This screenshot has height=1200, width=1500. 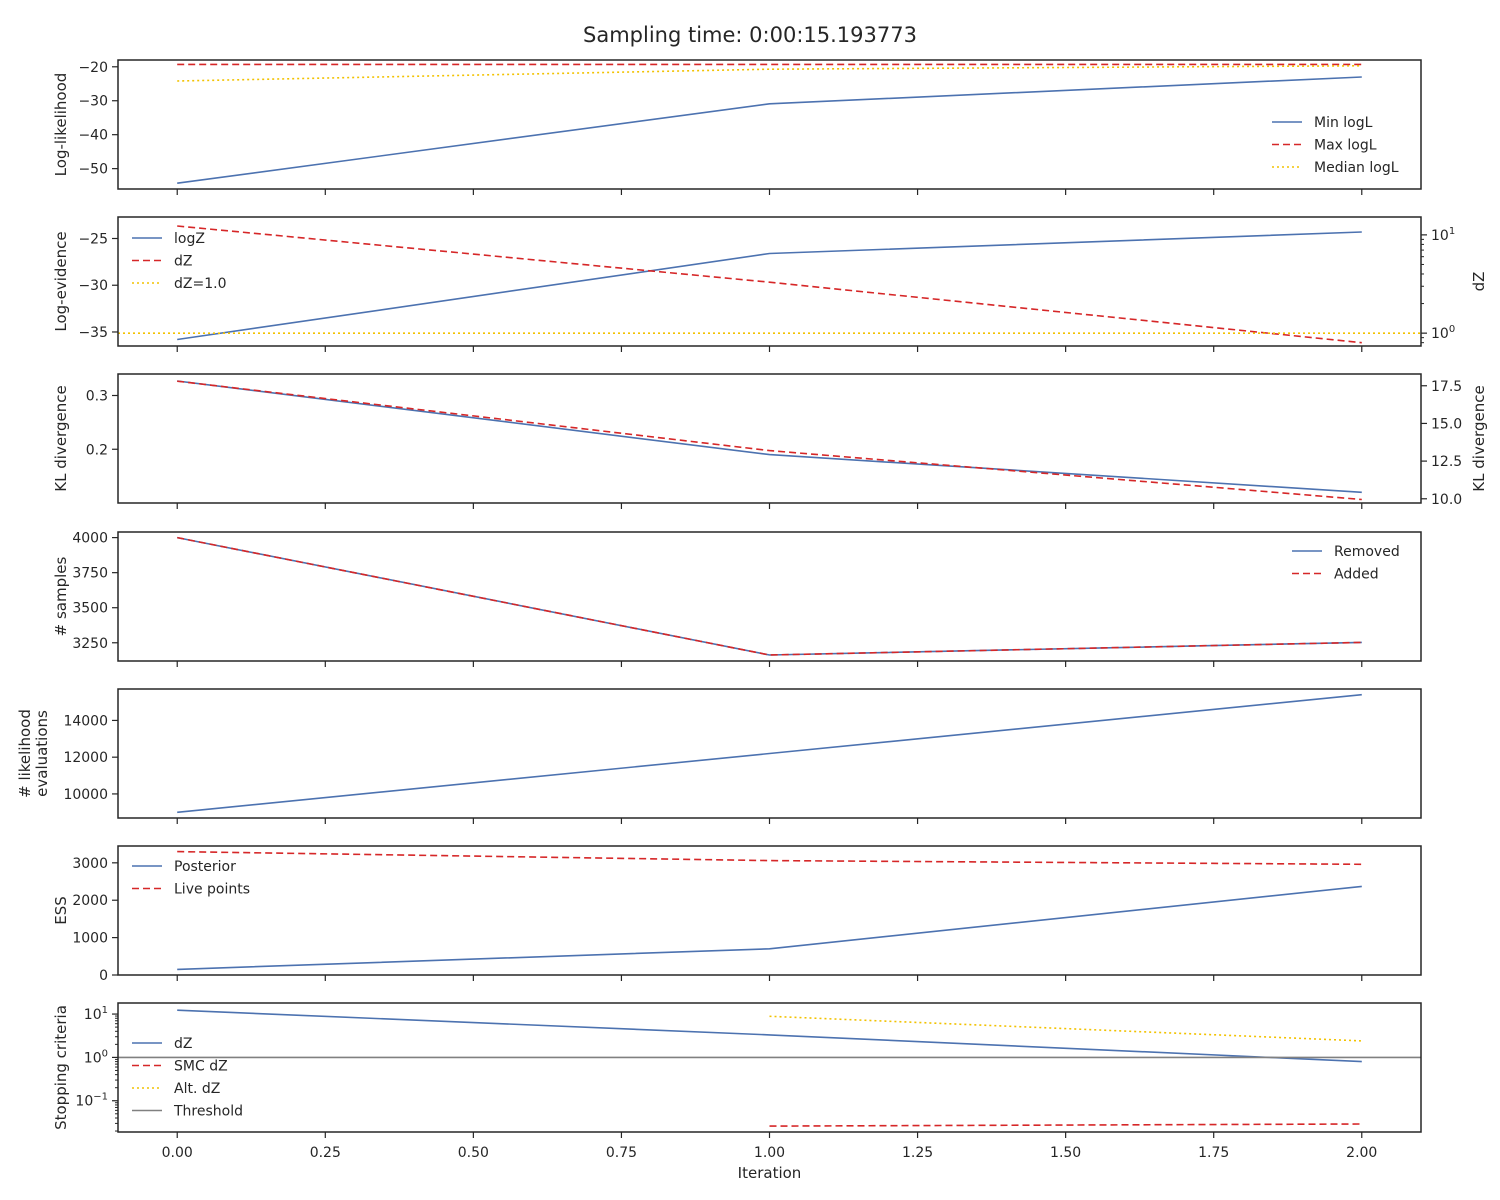 What do you see at coordinates (93, 170) in the screenshot?
I see `y-tick-label: −50` at bounding box center [93, 170].